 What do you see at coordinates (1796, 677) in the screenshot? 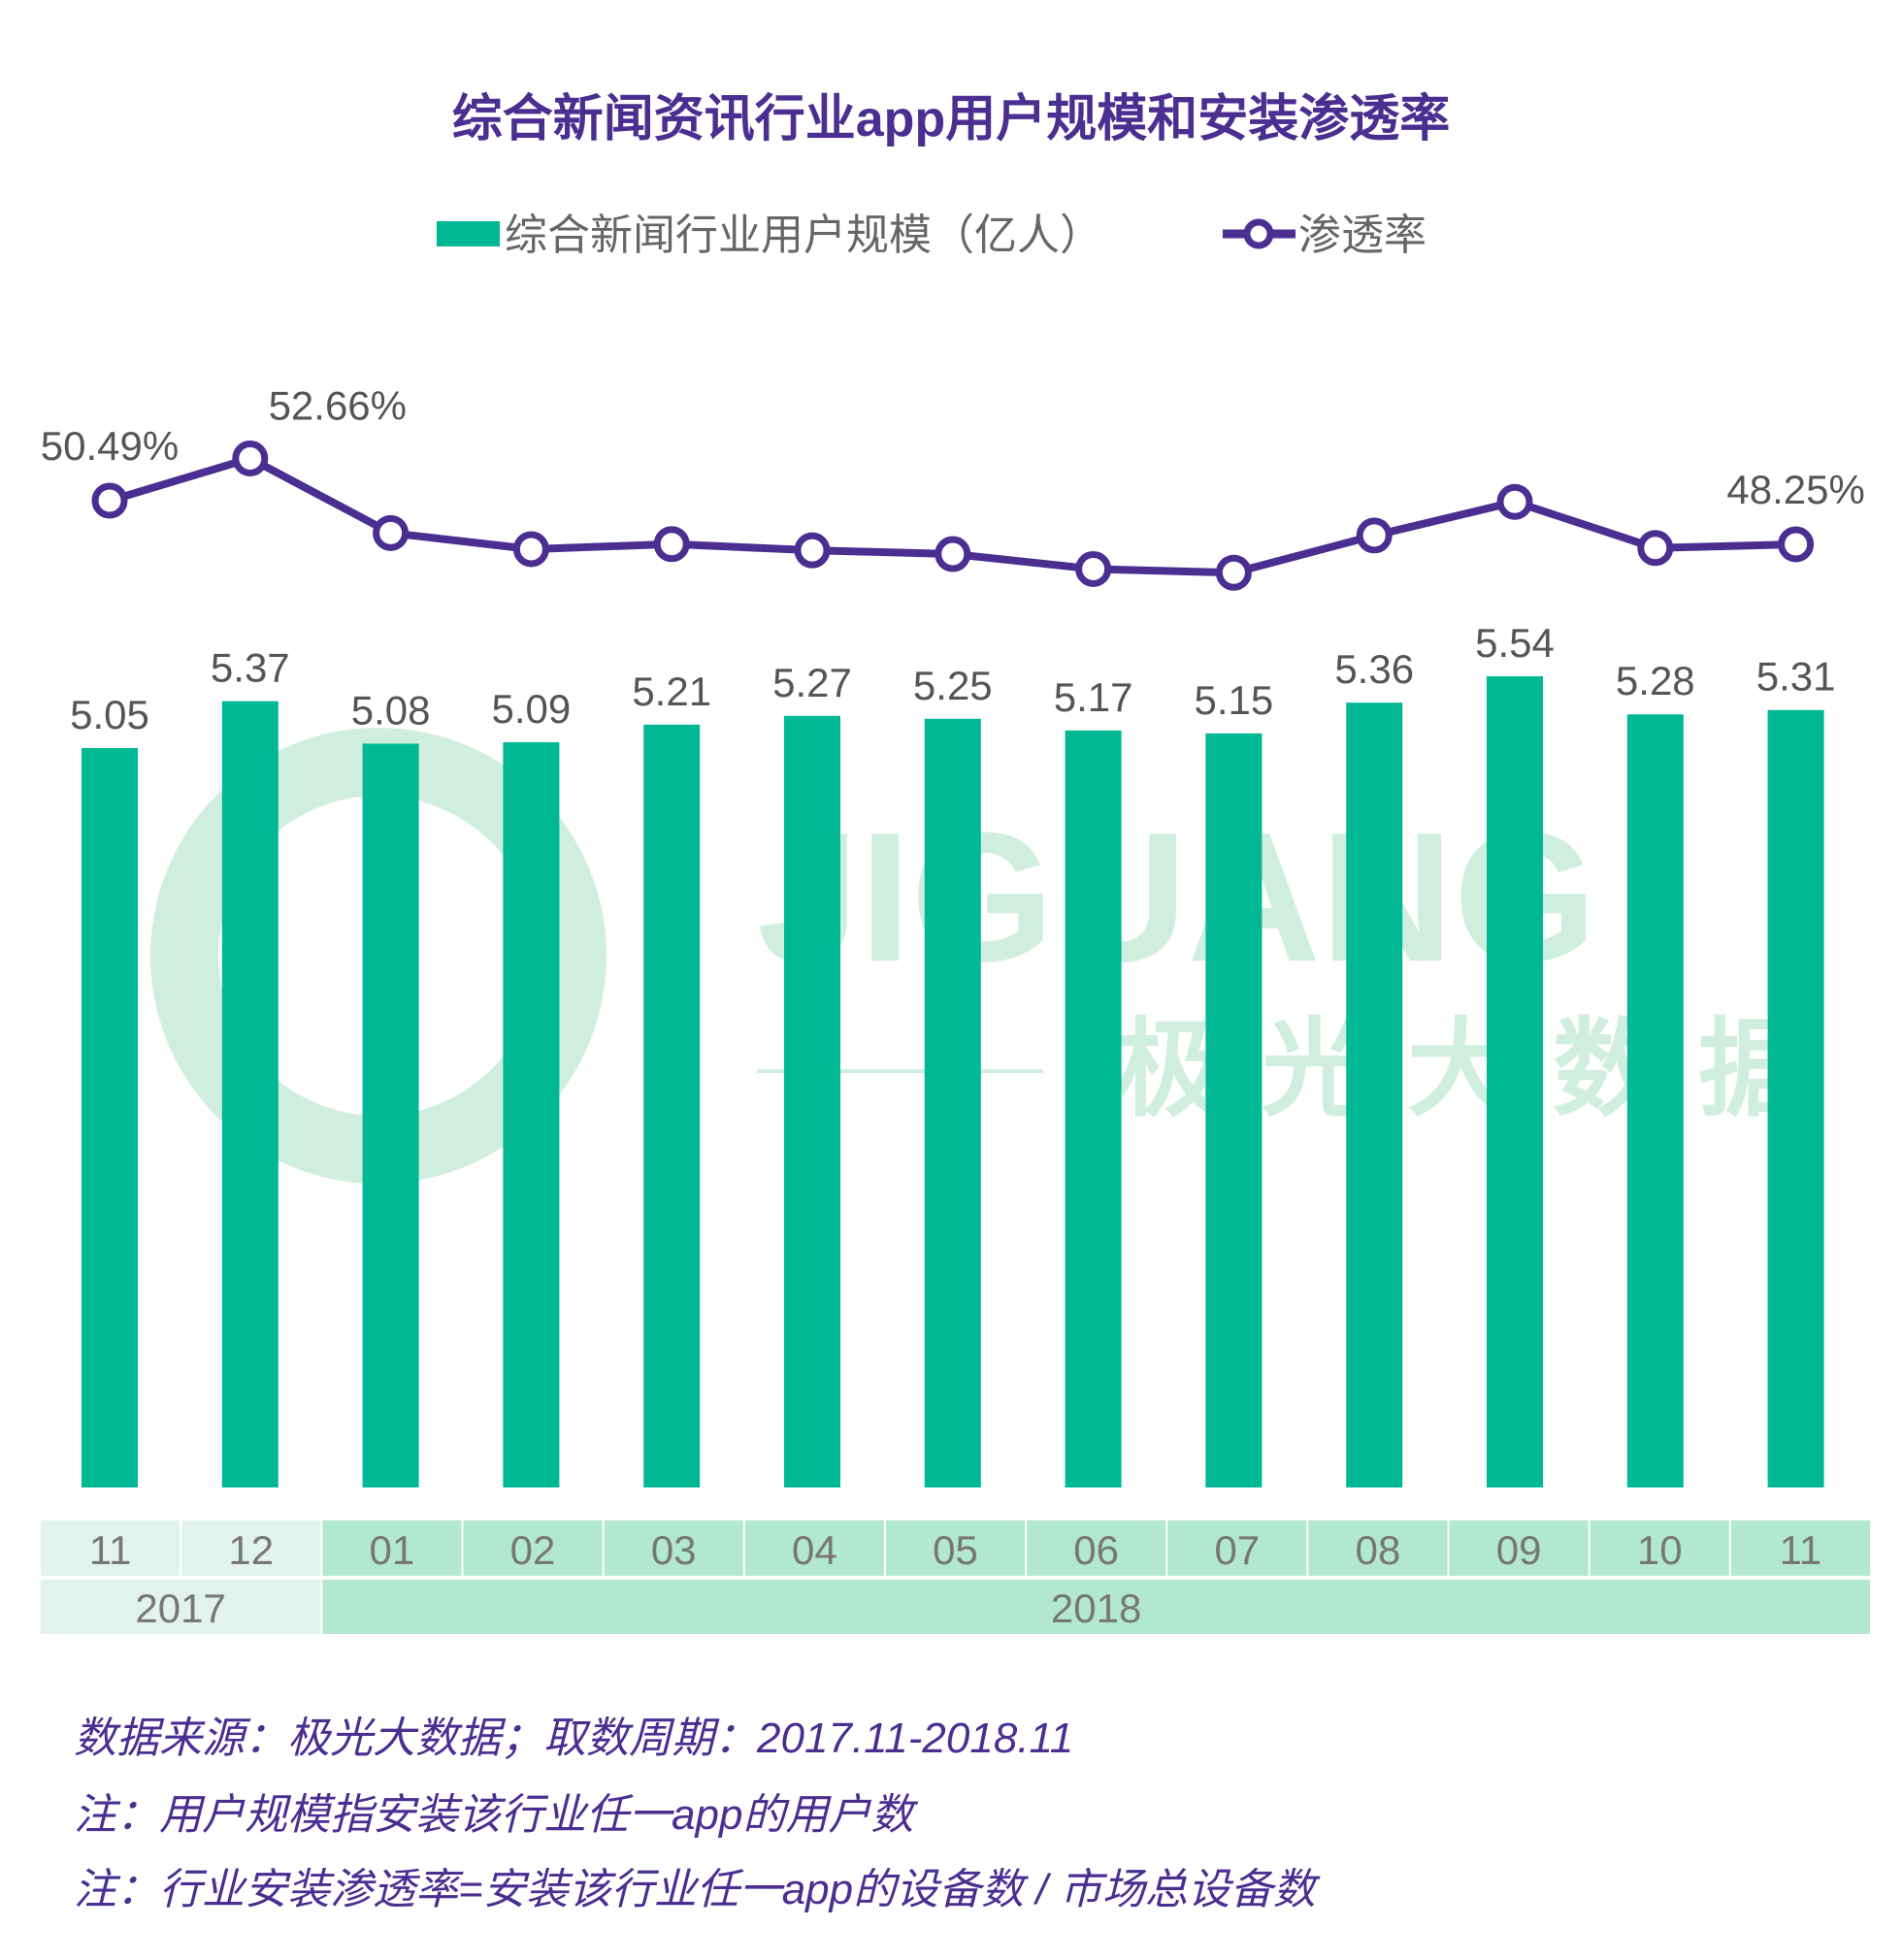
I see `bar-value-label: 5.31` at bounding box center [1796, 677].